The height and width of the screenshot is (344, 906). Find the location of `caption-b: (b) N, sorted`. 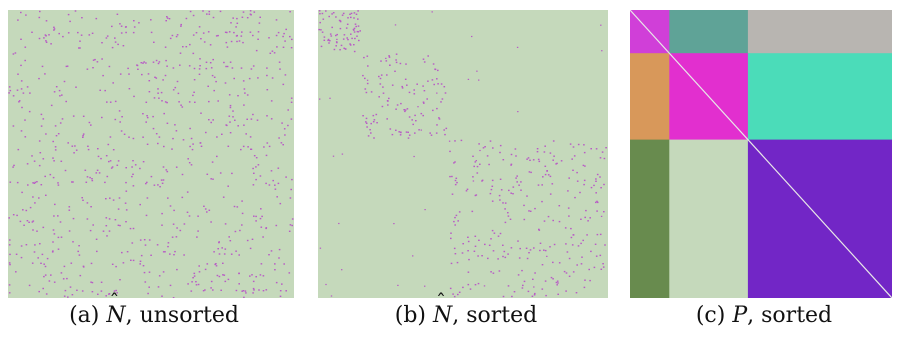

caption-b: (b) N, sorted is located at coordinates (466, 308).